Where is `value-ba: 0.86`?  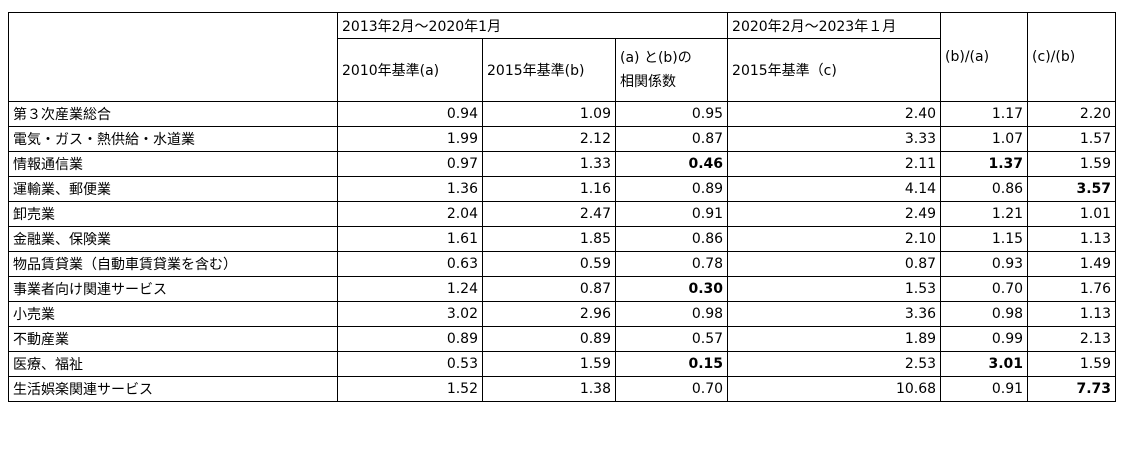
value-ba: 0.86 is located at coordinates (984, 189).